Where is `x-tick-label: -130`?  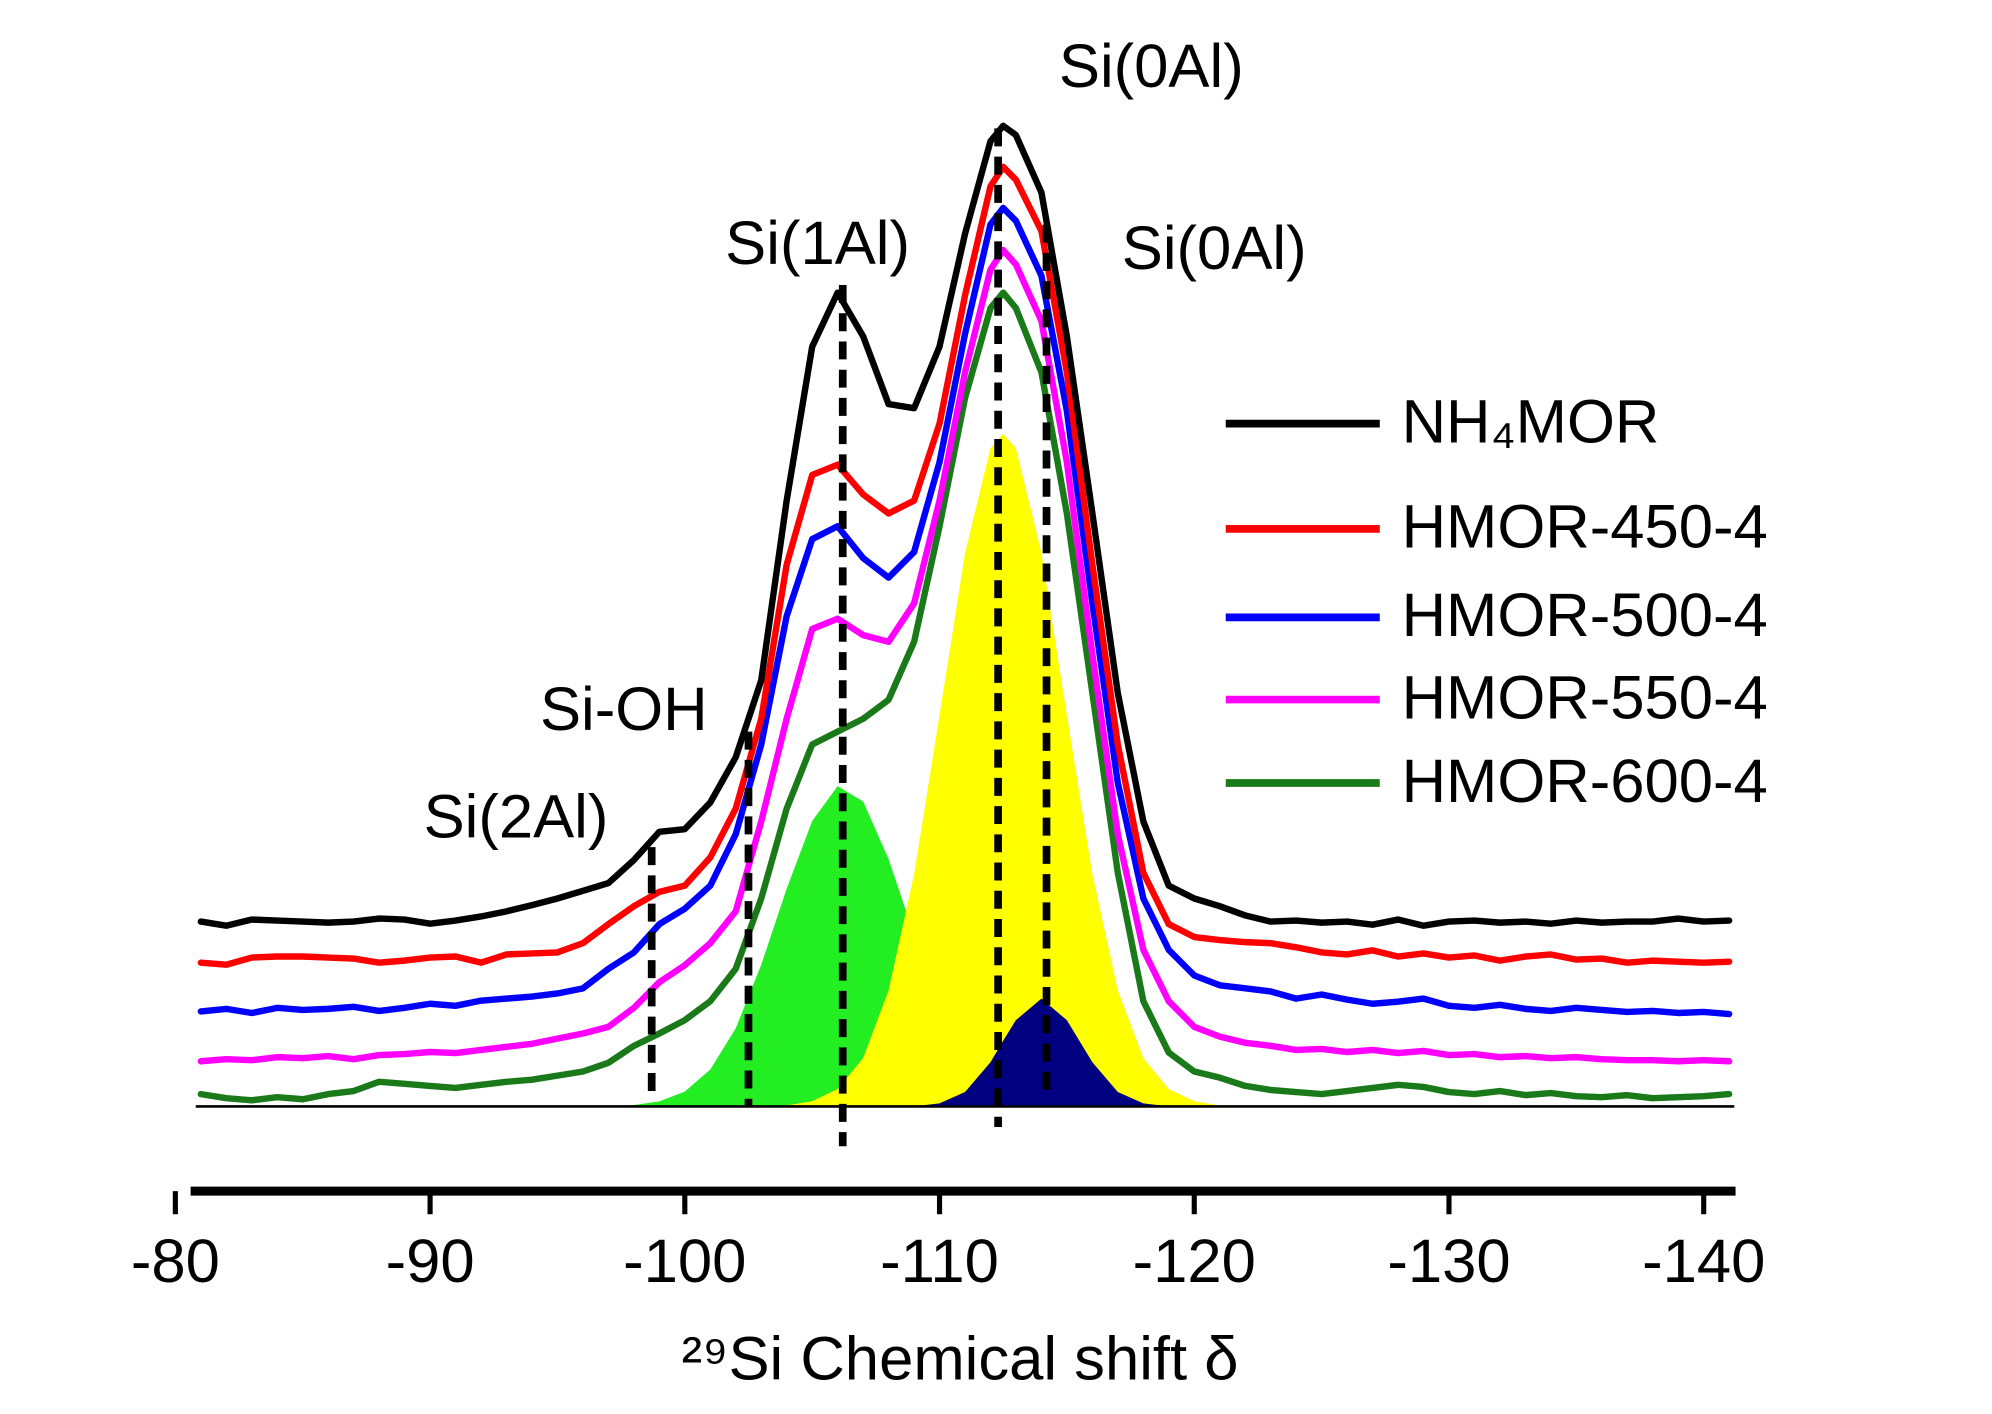 x-tick-label: -130 is located at coordinates (1448, 1261).